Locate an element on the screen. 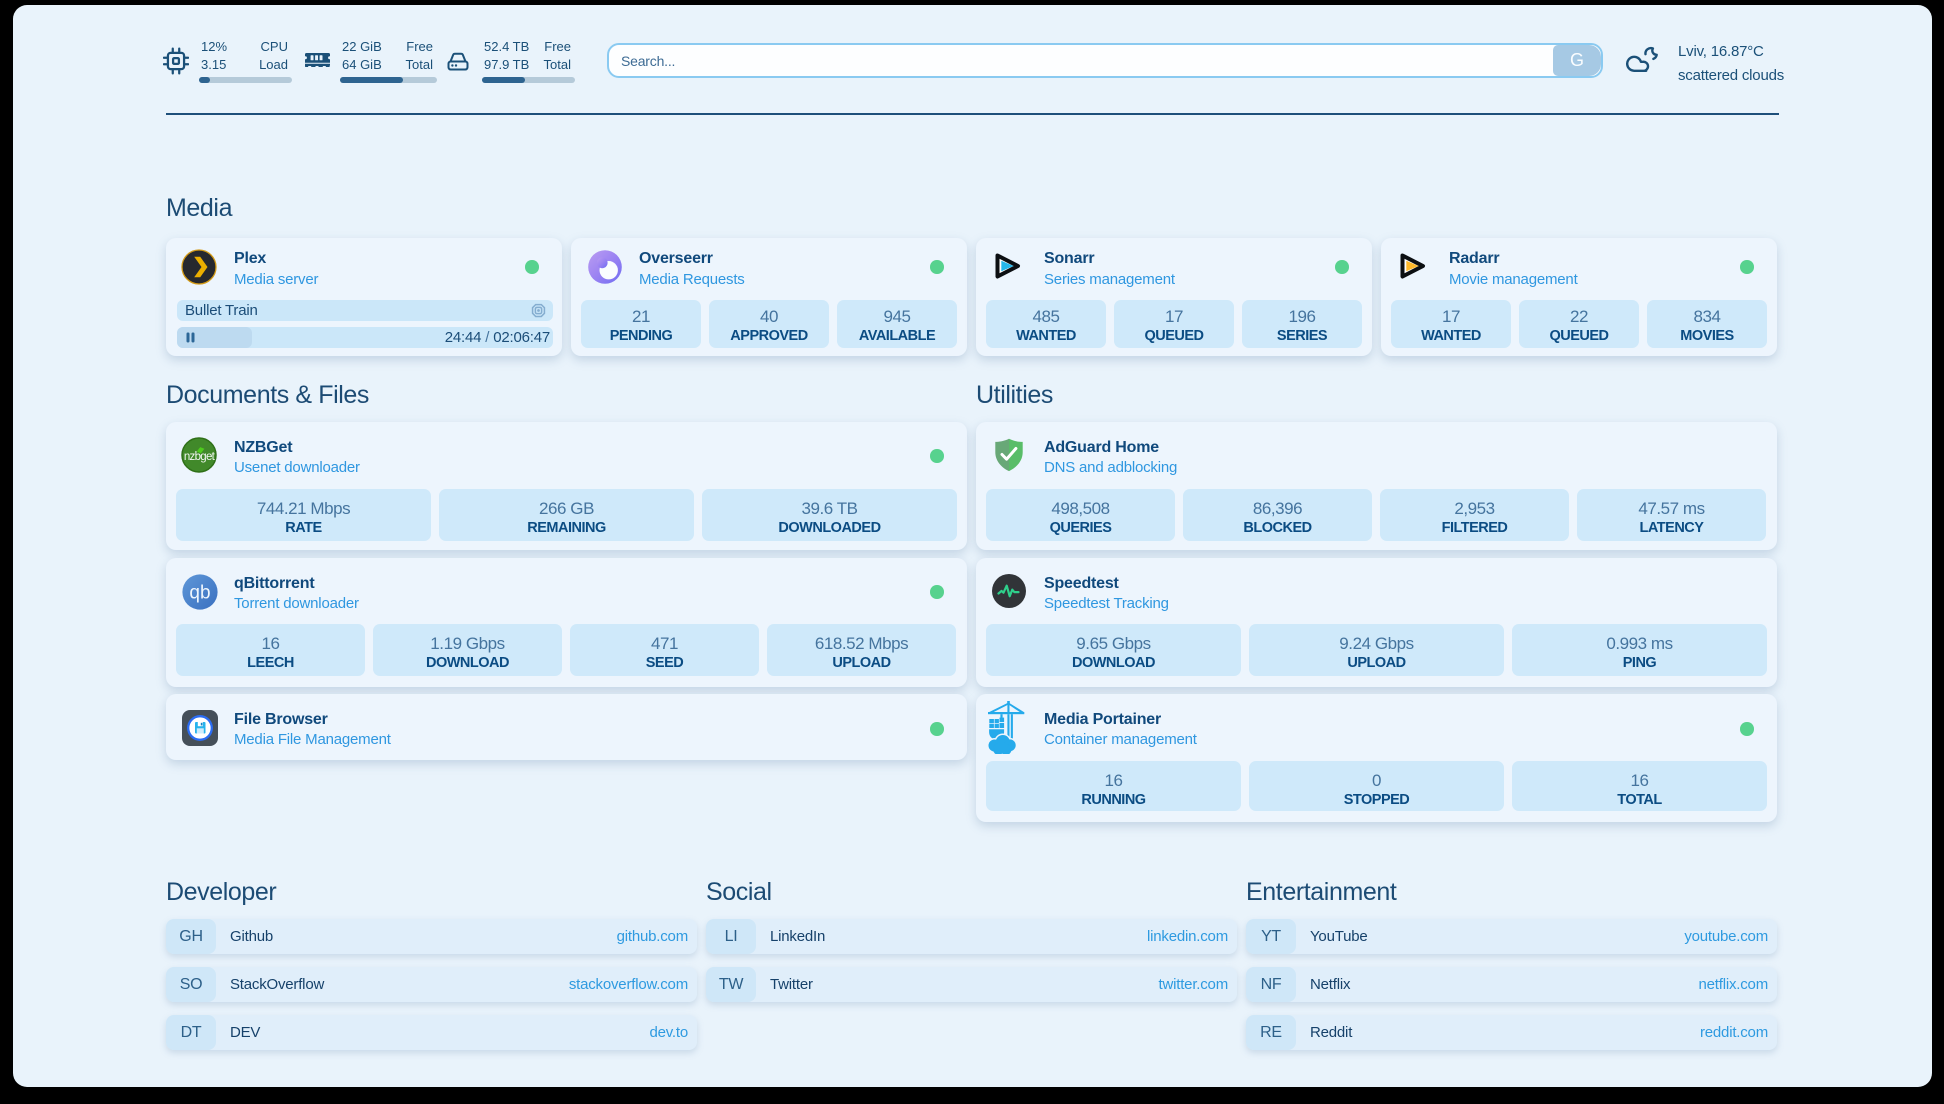  svg-text: qb is located at coordinates (199, 593).